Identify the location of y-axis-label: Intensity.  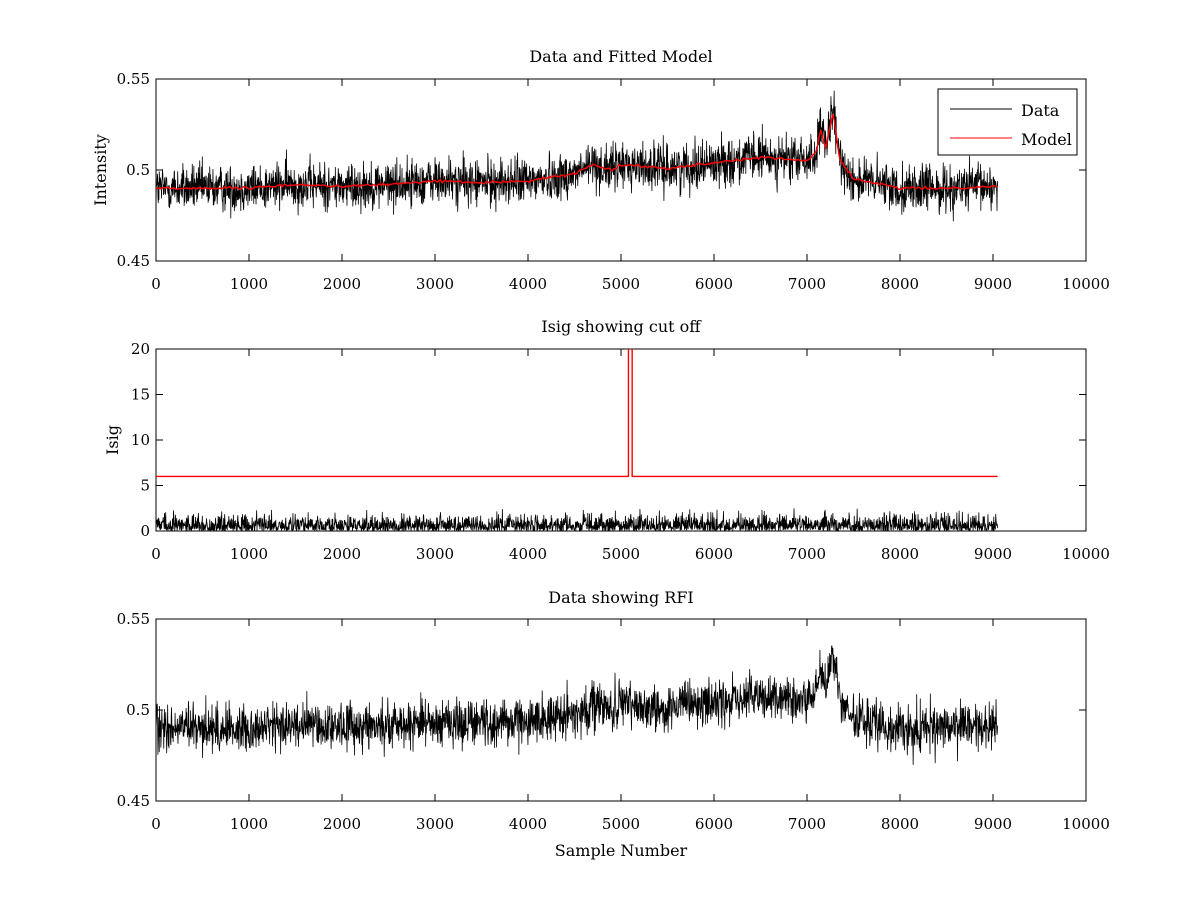
(100, 170).